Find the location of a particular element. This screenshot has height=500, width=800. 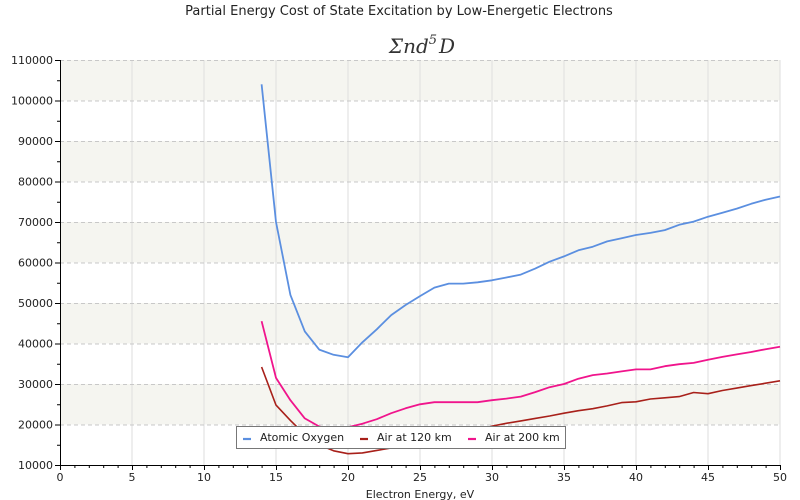

legend-box is located at coordinates (401, 437).